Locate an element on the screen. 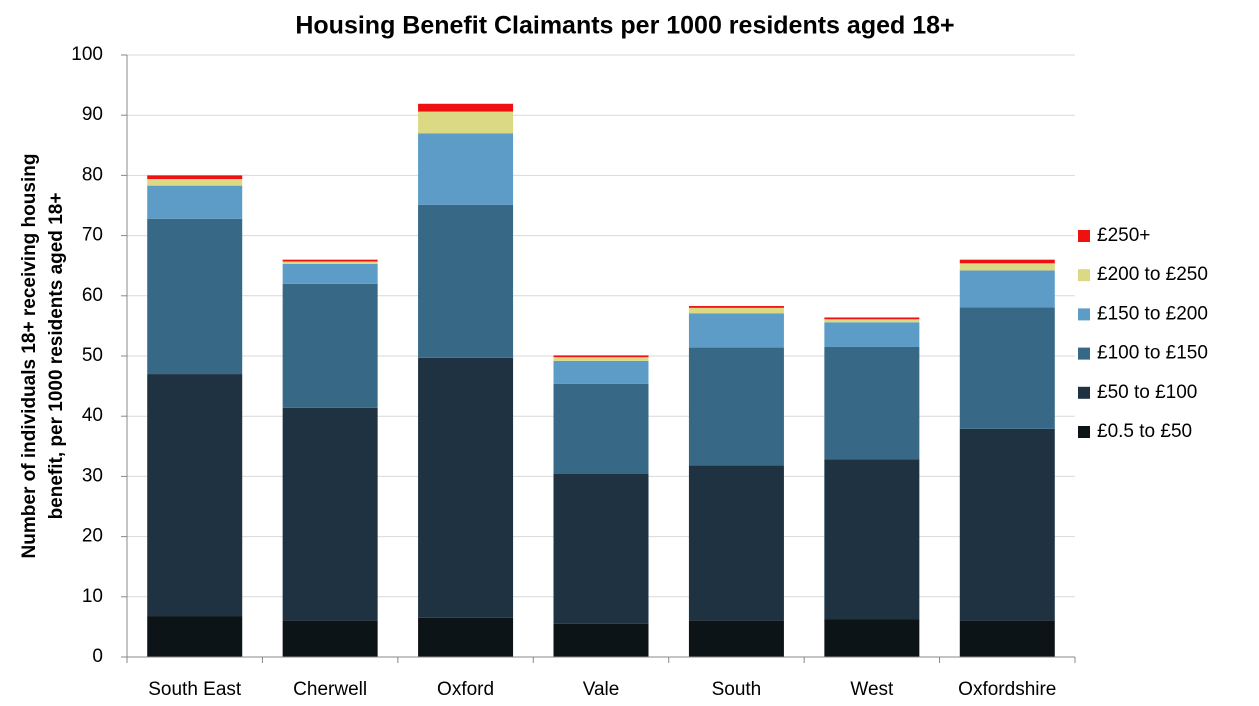 Image resolution: width=1259 pixels, height=706 pixels. legend-label: £0.5 to £50 is located at coordinates (1144, 431).